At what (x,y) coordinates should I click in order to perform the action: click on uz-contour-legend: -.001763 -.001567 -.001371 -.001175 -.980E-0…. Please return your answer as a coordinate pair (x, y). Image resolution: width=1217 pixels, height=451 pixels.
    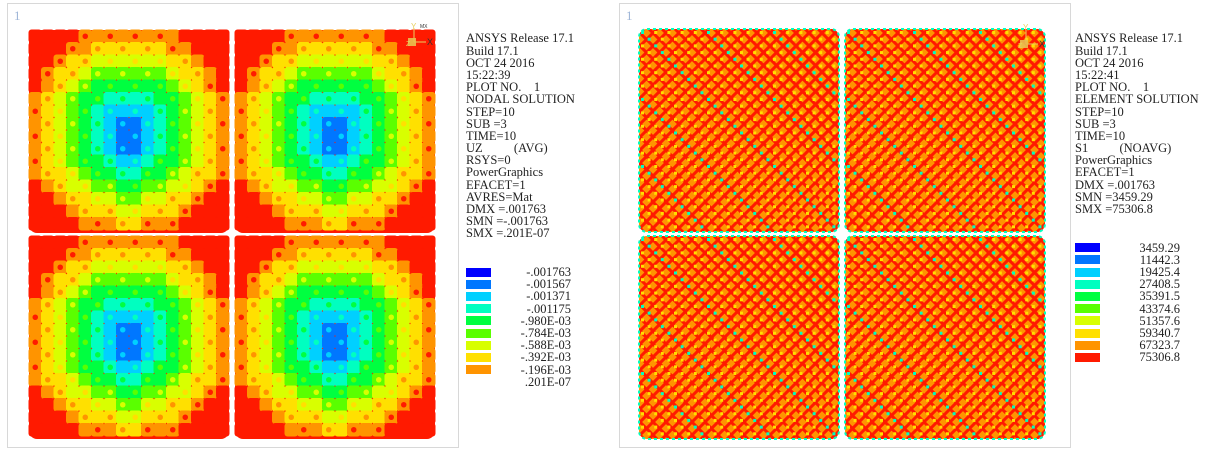
    Looking at the image, I should click on (539, 327).